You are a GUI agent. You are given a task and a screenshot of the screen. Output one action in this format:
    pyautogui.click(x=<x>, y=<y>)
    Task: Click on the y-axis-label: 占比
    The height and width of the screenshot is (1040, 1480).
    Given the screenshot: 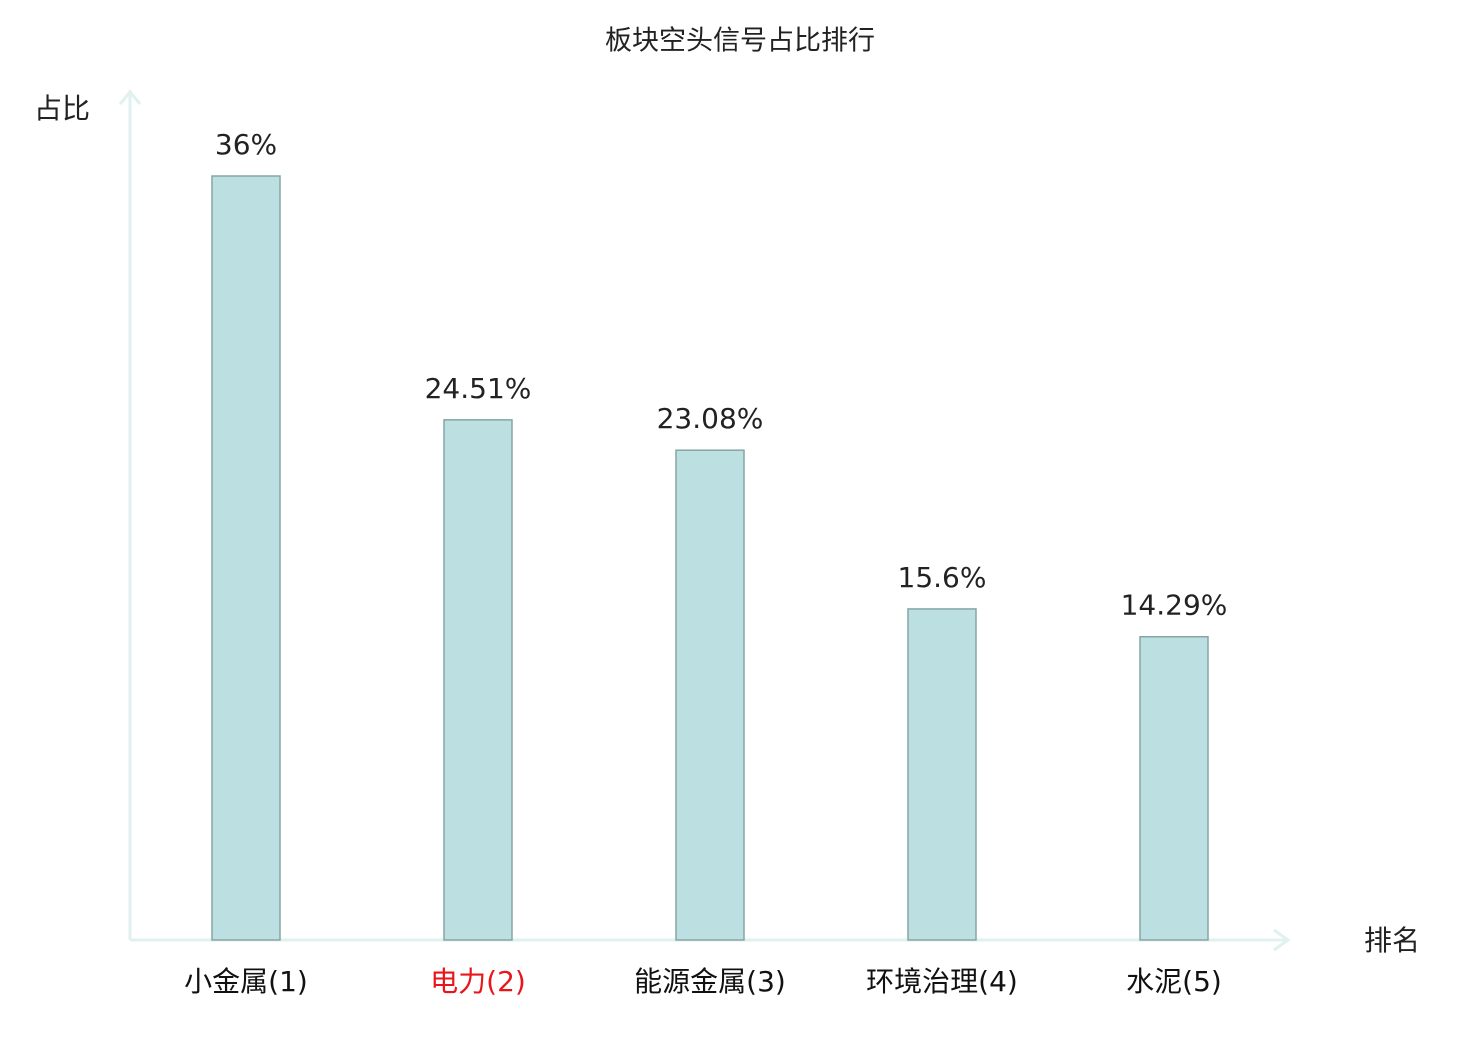 What is the action you would take?
    pyautogui.click(x=62, y=108)
    